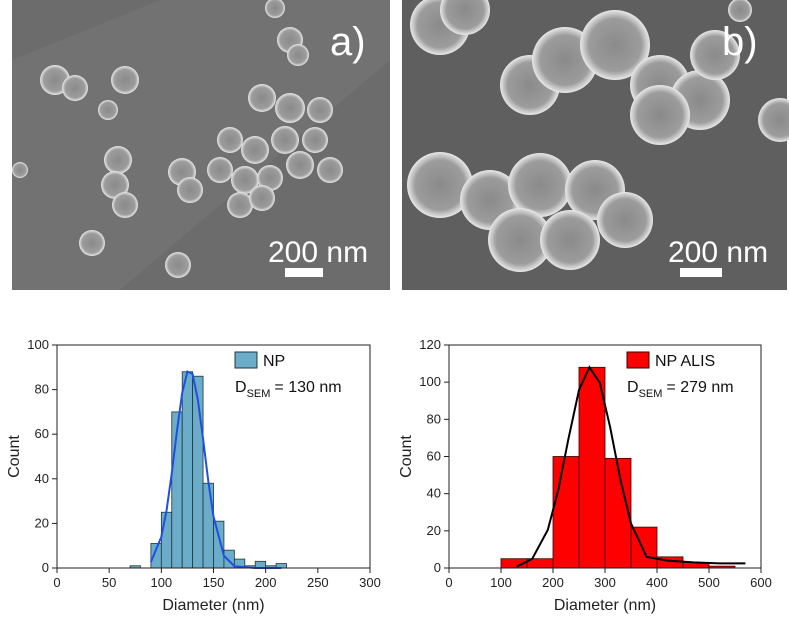 Image resolution: width=789 pixels, height=632 pixels. Describe the element at coordinates (214, 582) in the screenshot. I see `x-tick-label: 150` at that location.